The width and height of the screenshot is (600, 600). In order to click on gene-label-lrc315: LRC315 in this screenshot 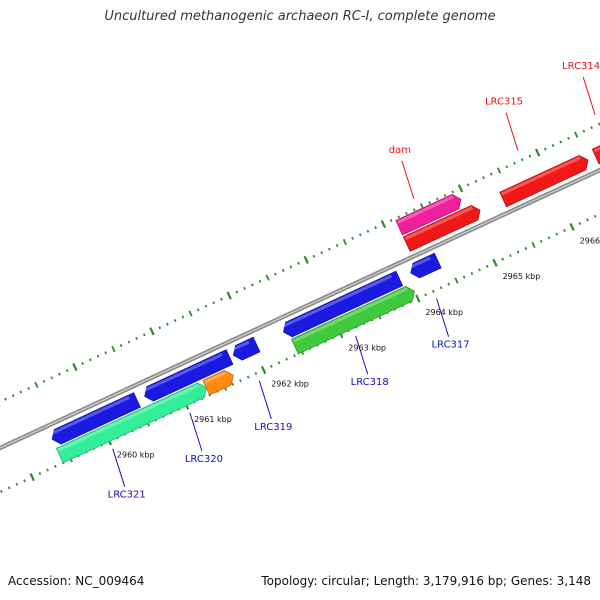, I will do `click(504, 102)`.